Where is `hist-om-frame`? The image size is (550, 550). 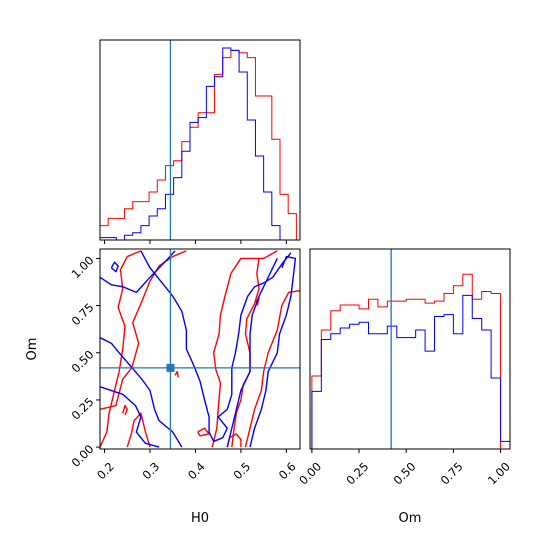 hist-om-frame is located at coordinates (410, 349).